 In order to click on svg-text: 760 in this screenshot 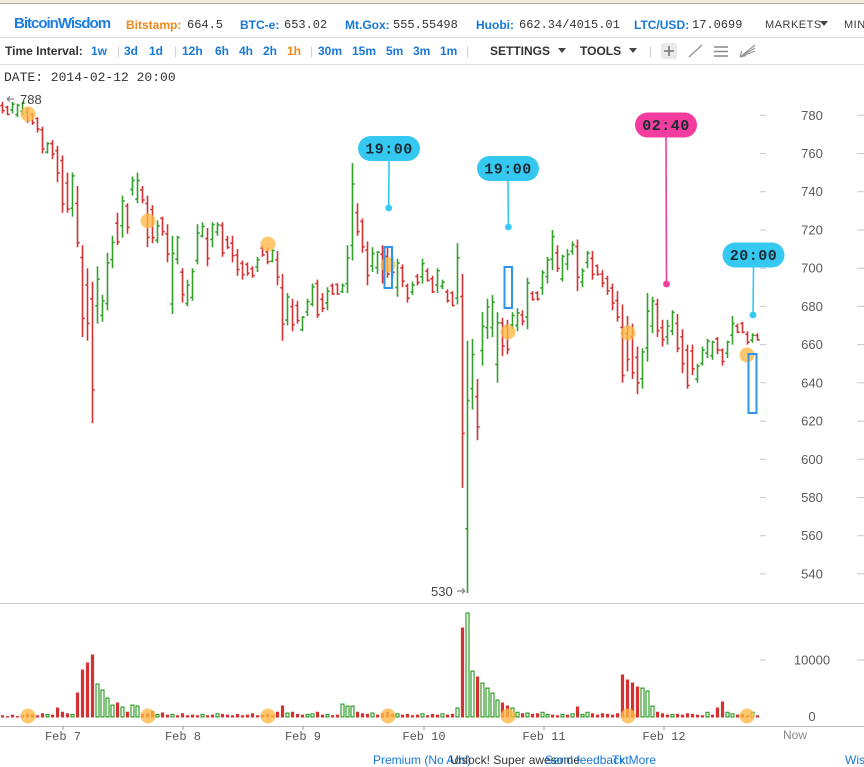, I will do `click(812, 153)`.